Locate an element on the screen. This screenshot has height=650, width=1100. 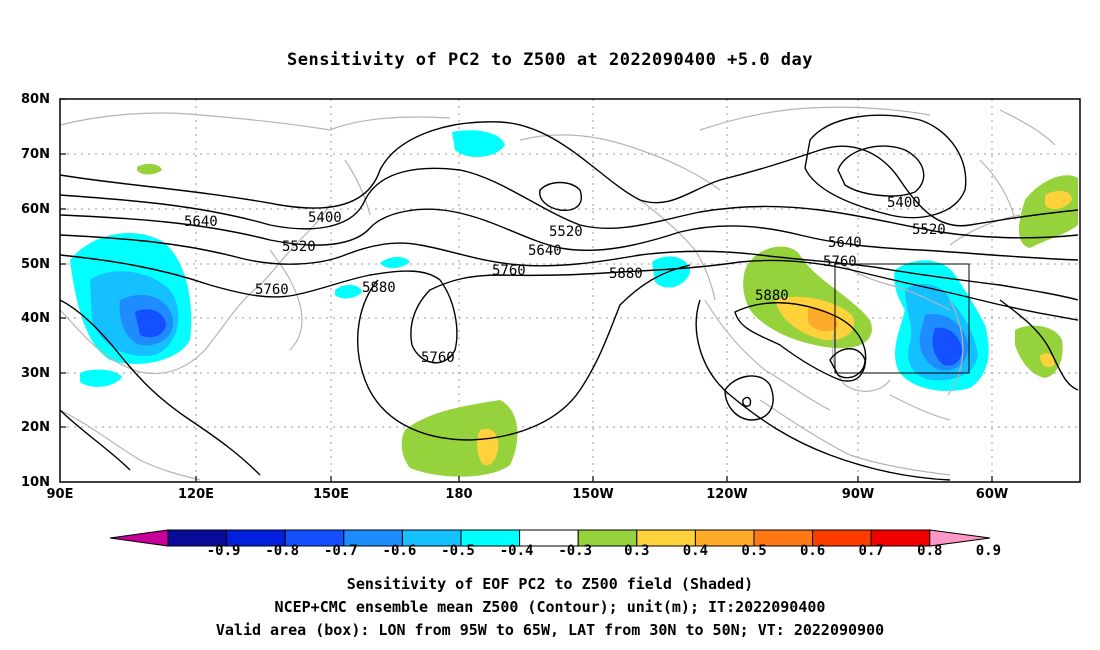
colorbar-high-extension is located at coordinates (960, 538).